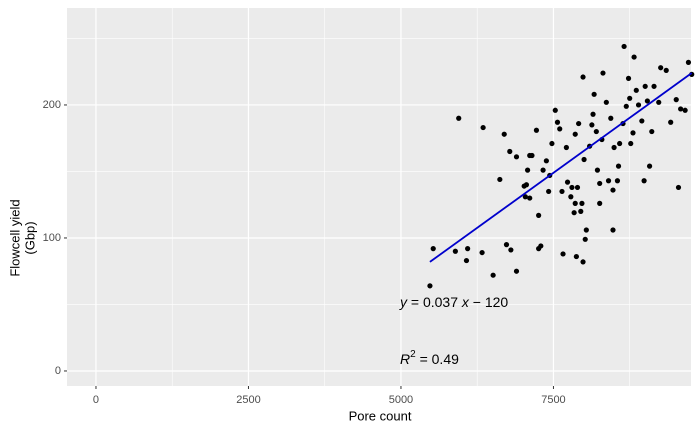 This screenshot has width=700, height=437. Describe the element at coordinates (52, 105) in the screenshot. I see `y-tick-label: 200` at that location.